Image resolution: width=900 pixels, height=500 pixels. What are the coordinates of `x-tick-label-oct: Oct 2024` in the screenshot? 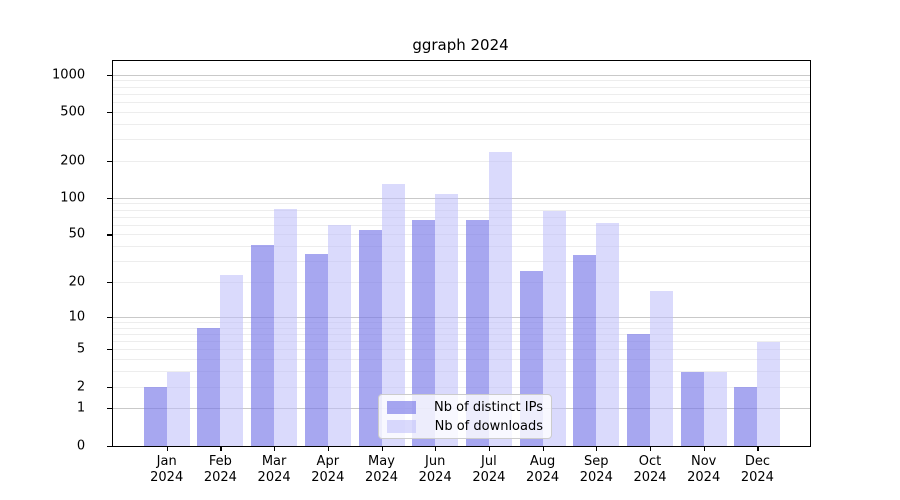 It's located at (649, 470).